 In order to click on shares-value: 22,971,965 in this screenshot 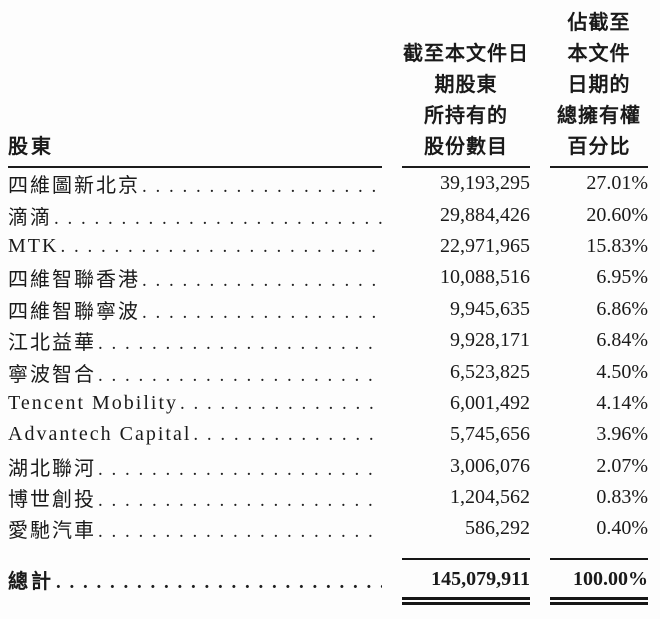, I will do `click(485, 245)`.